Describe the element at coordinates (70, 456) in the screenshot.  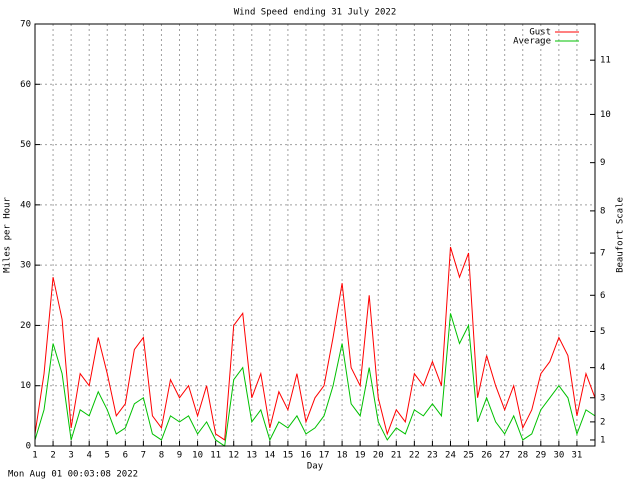
I see `x-tick-label: 3` at that location.